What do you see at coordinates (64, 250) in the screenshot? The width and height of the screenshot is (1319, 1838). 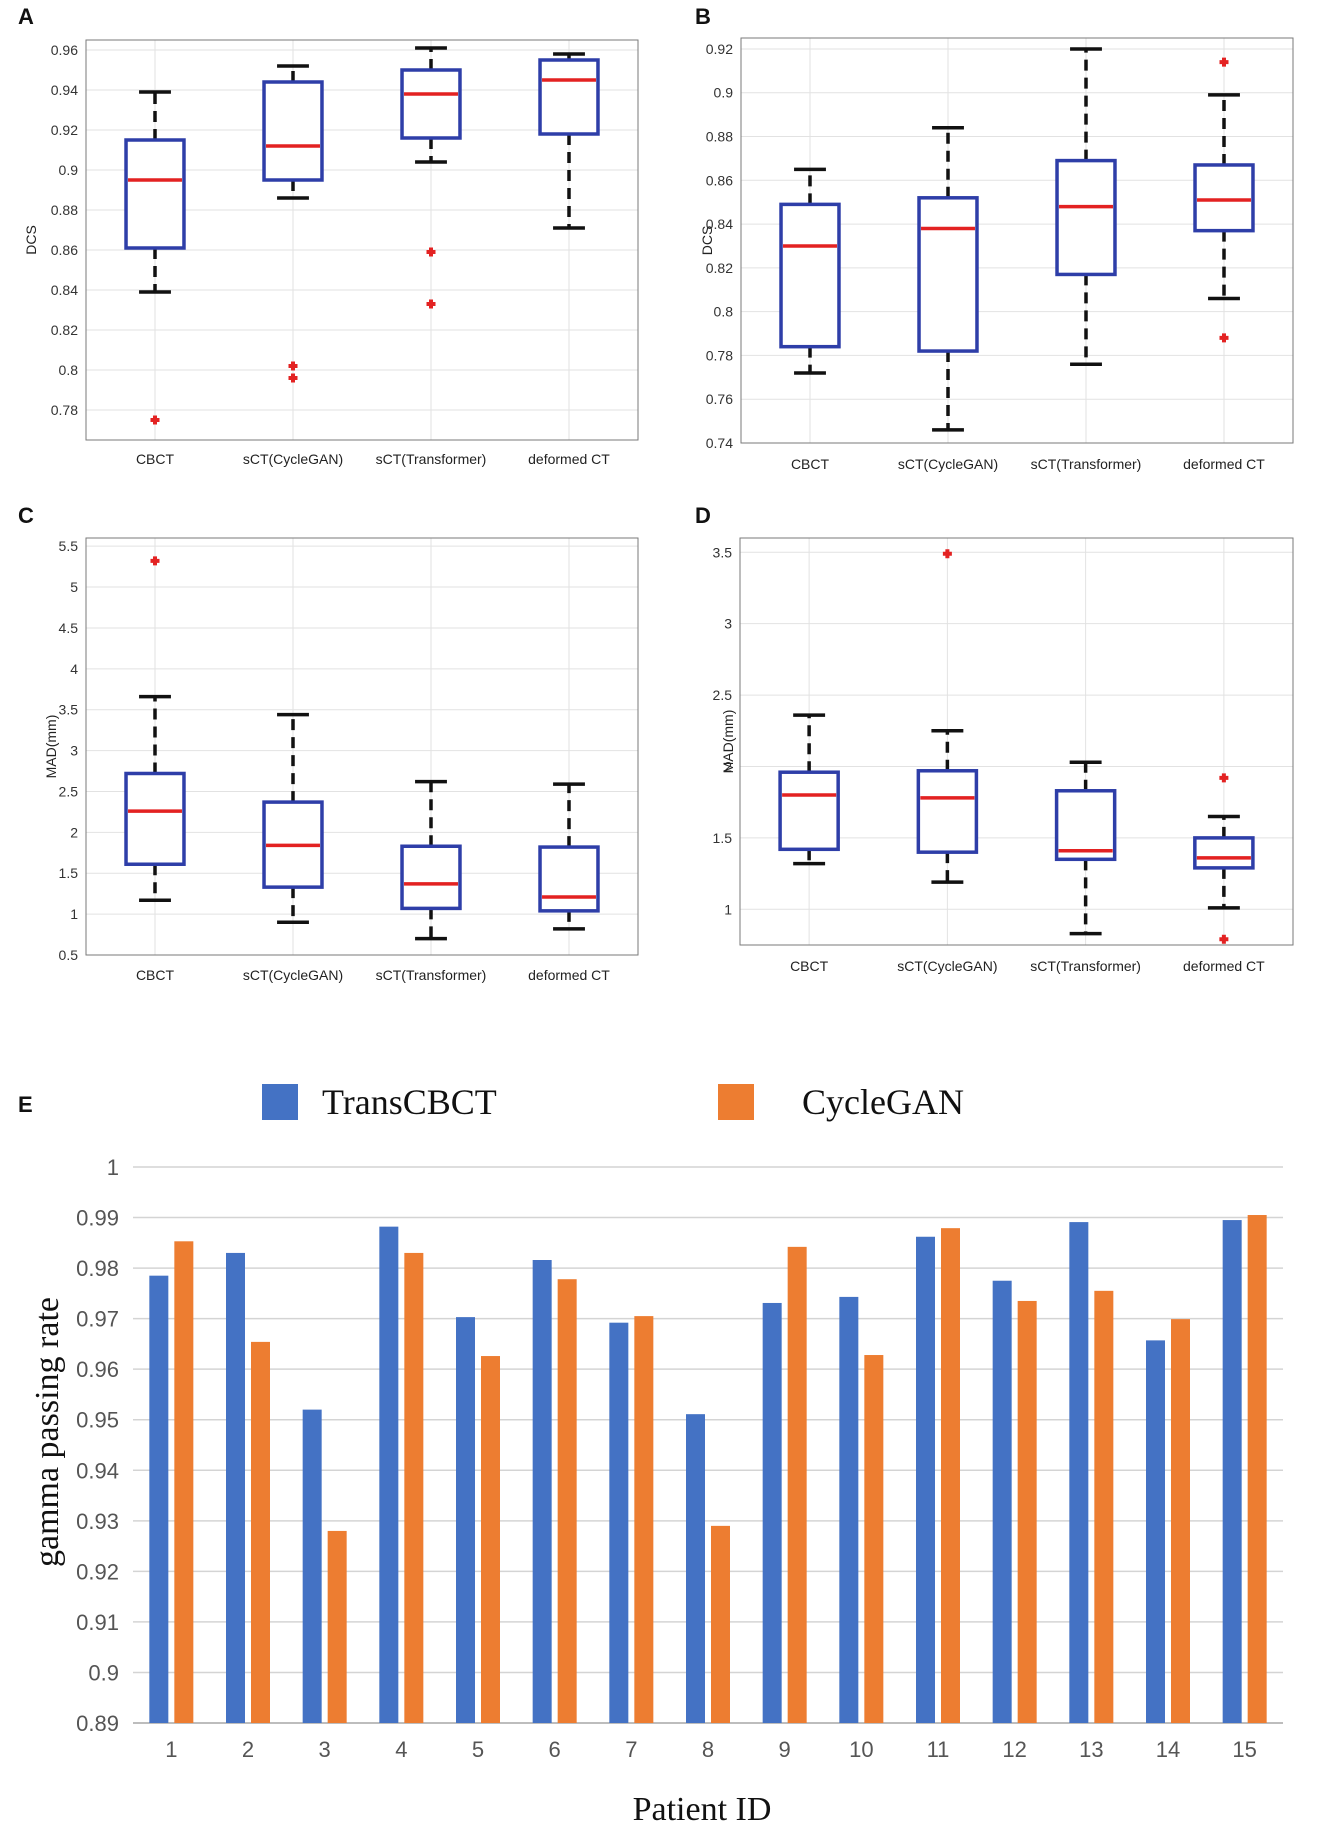 I see `y-tick-label: 0.86` at bounding box center [64, 250].